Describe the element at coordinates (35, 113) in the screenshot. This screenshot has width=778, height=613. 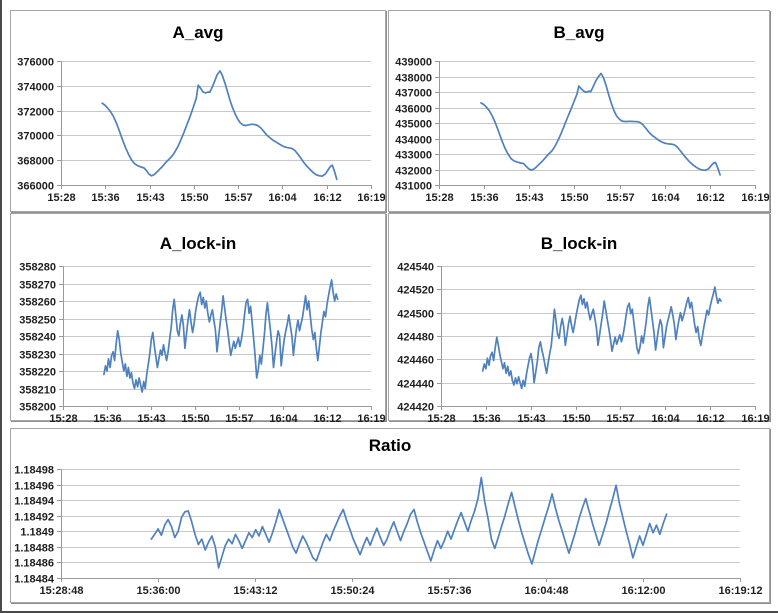
I see `y-tick-label: 372000` at that location.